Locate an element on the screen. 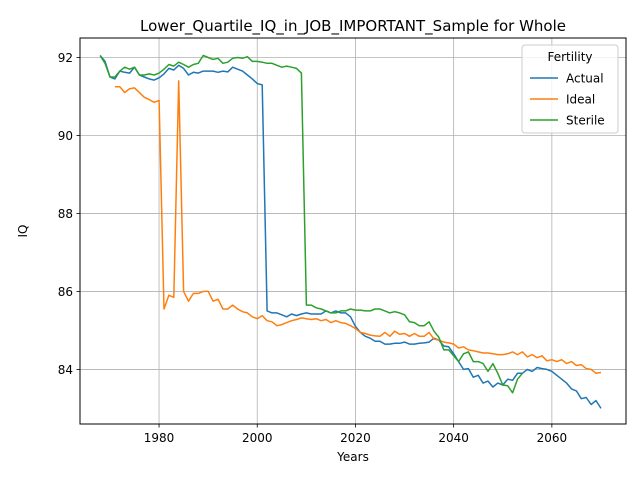 Image resolution: width=640 pixels, height=480 pixels. y-axis: 84 86 88 90 92 is located at coordinates (69, 214).